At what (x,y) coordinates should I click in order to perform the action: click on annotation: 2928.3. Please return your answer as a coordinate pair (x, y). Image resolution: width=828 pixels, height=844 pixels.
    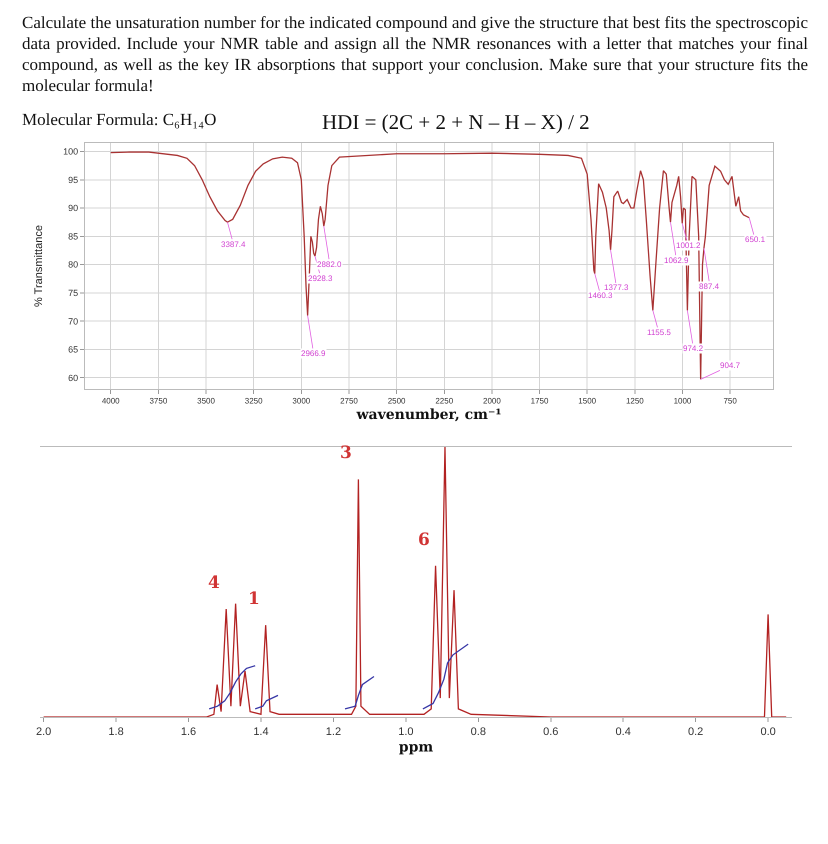
    Looking at the image, I should click on (321, 278).